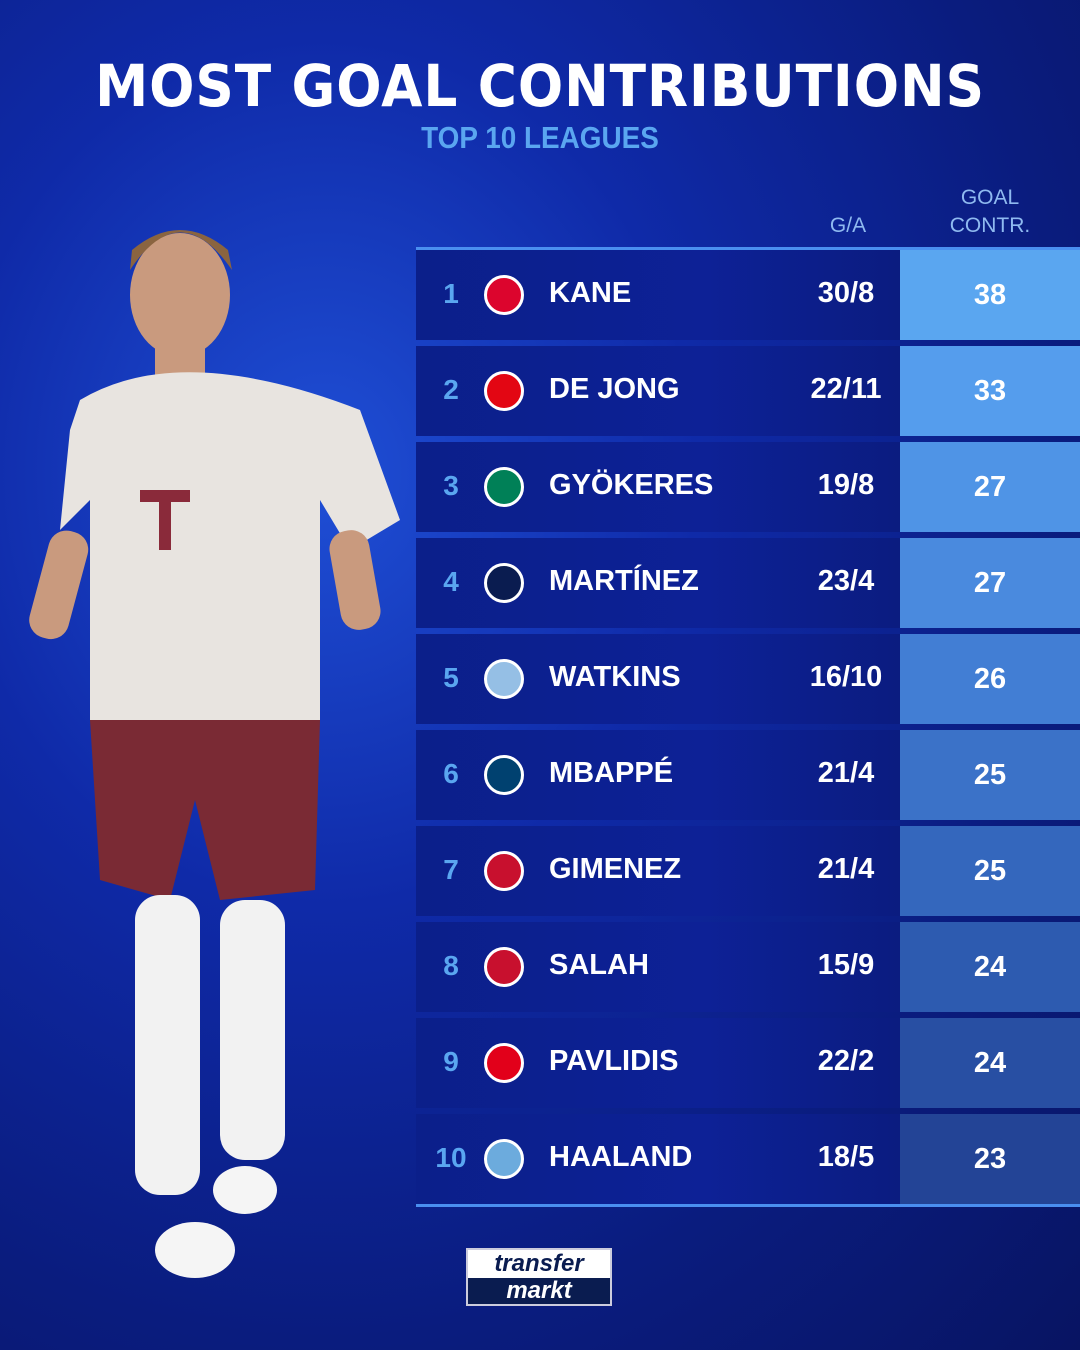 The width and height of the screenshot is (1080, 1350). What do you see at coordinates (990, 212) in the screenshot?
I see `column-header-contr: GOAL CONTR.` at bounding box center [990, 212].